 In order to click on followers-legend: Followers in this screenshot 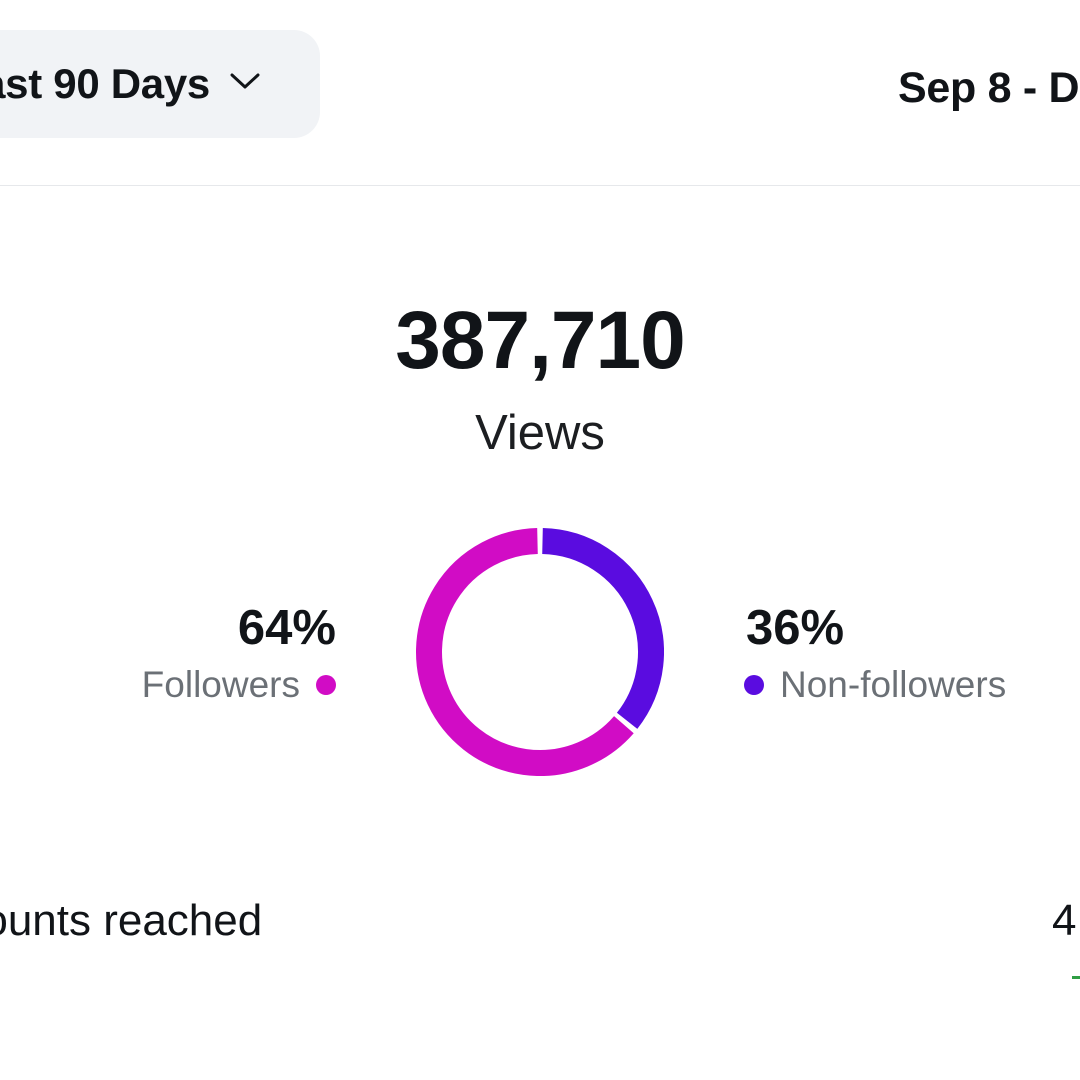, I will do `click(239, 685)`.